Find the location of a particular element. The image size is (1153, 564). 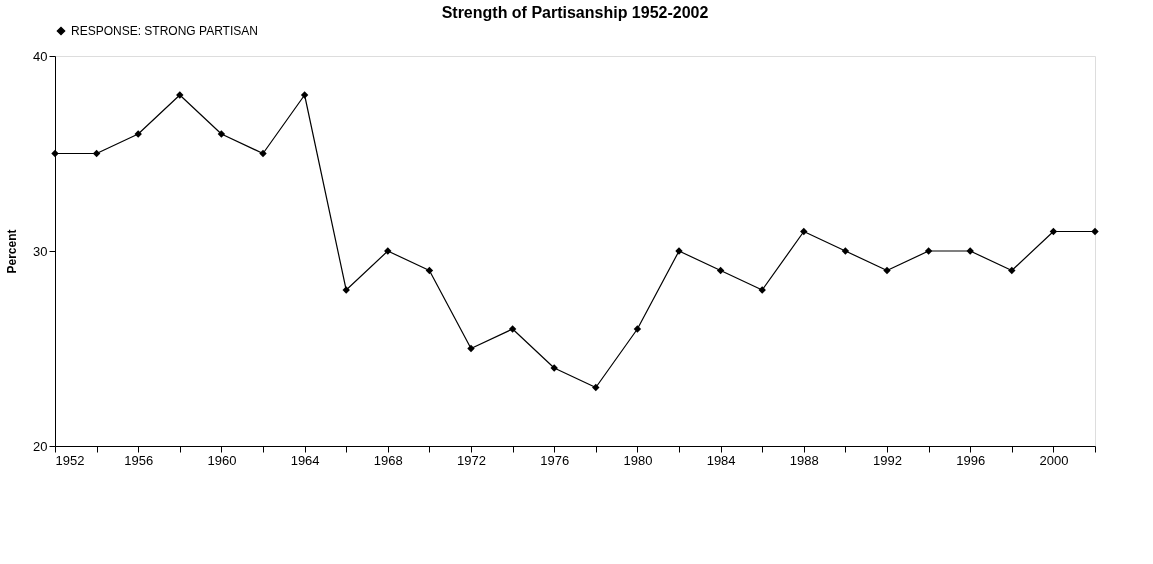

x-tick-label: 2000 is located at coordinates (1054, 460).